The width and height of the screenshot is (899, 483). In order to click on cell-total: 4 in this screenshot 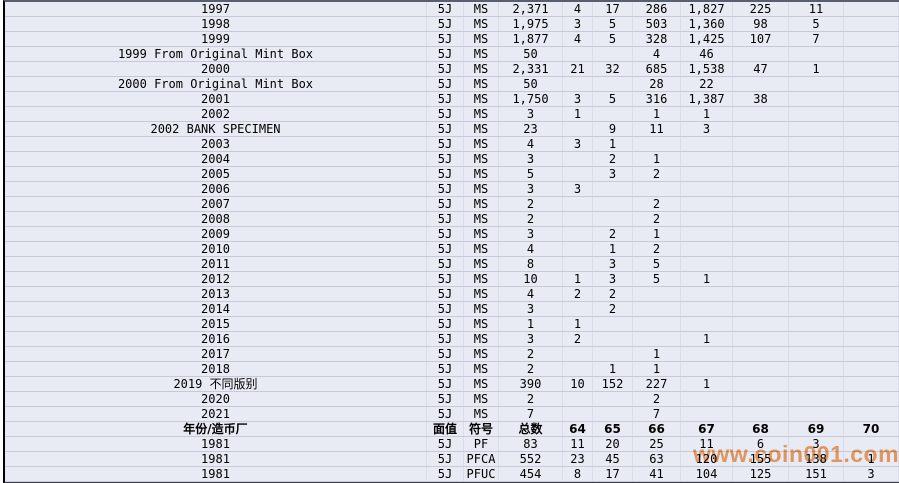, I will do `click(531, 249)`.